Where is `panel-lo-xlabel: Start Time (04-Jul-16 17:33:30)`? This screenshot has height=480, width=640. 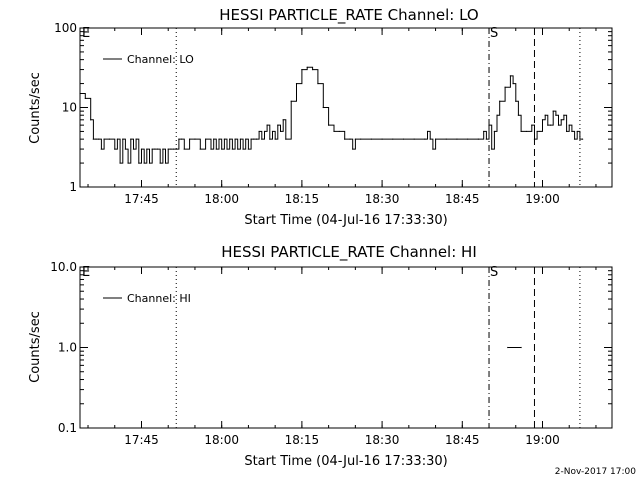
panel-lo-xlabel: Start Time (04-Jul-16 17:33:30) is located at coordinates (345, 220).